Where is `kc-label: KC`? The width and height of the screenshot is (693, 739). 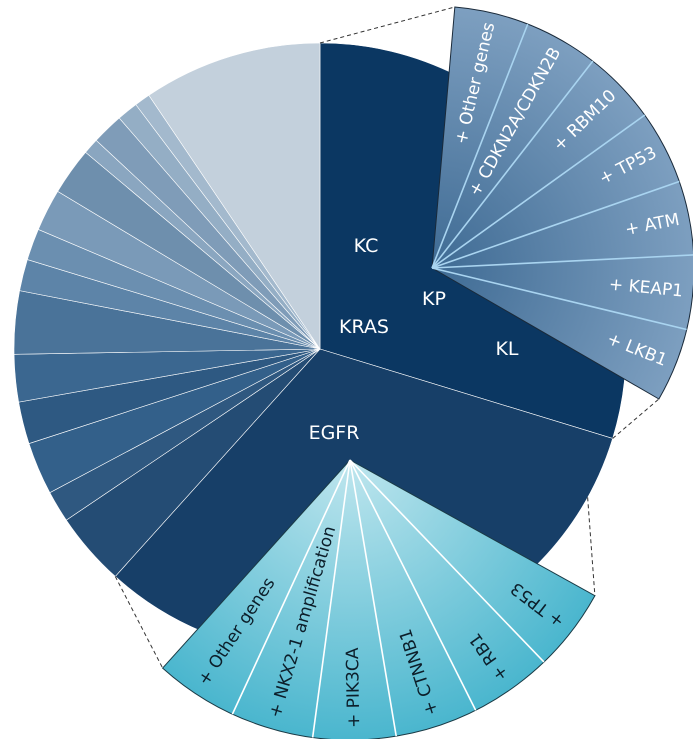 kc-label: KC is located at coordinates (366, 246).